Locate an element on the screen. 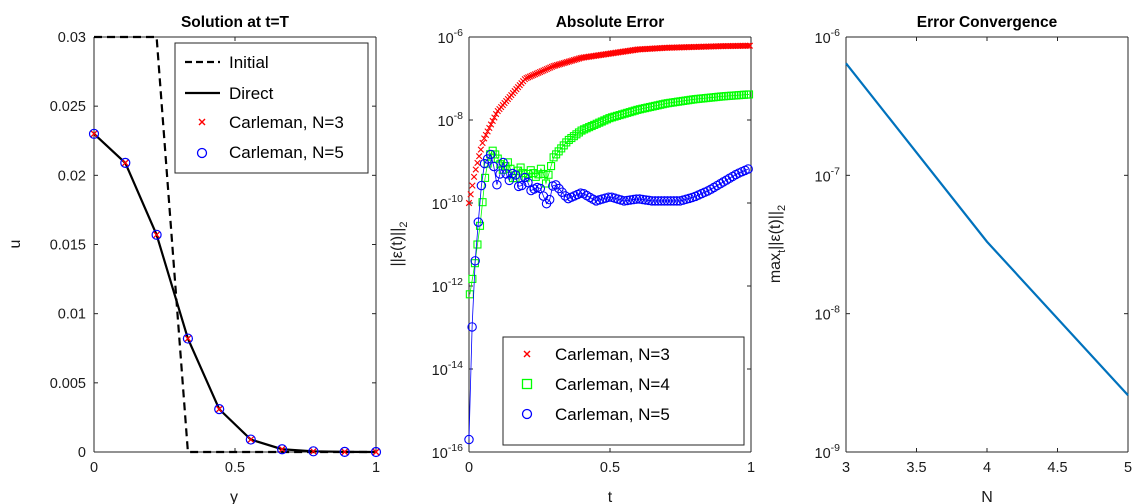 This screenshot has width=1136, height=504. p3-ylabel-post: ||ε(t)|| is located at coordinates (775, 230).